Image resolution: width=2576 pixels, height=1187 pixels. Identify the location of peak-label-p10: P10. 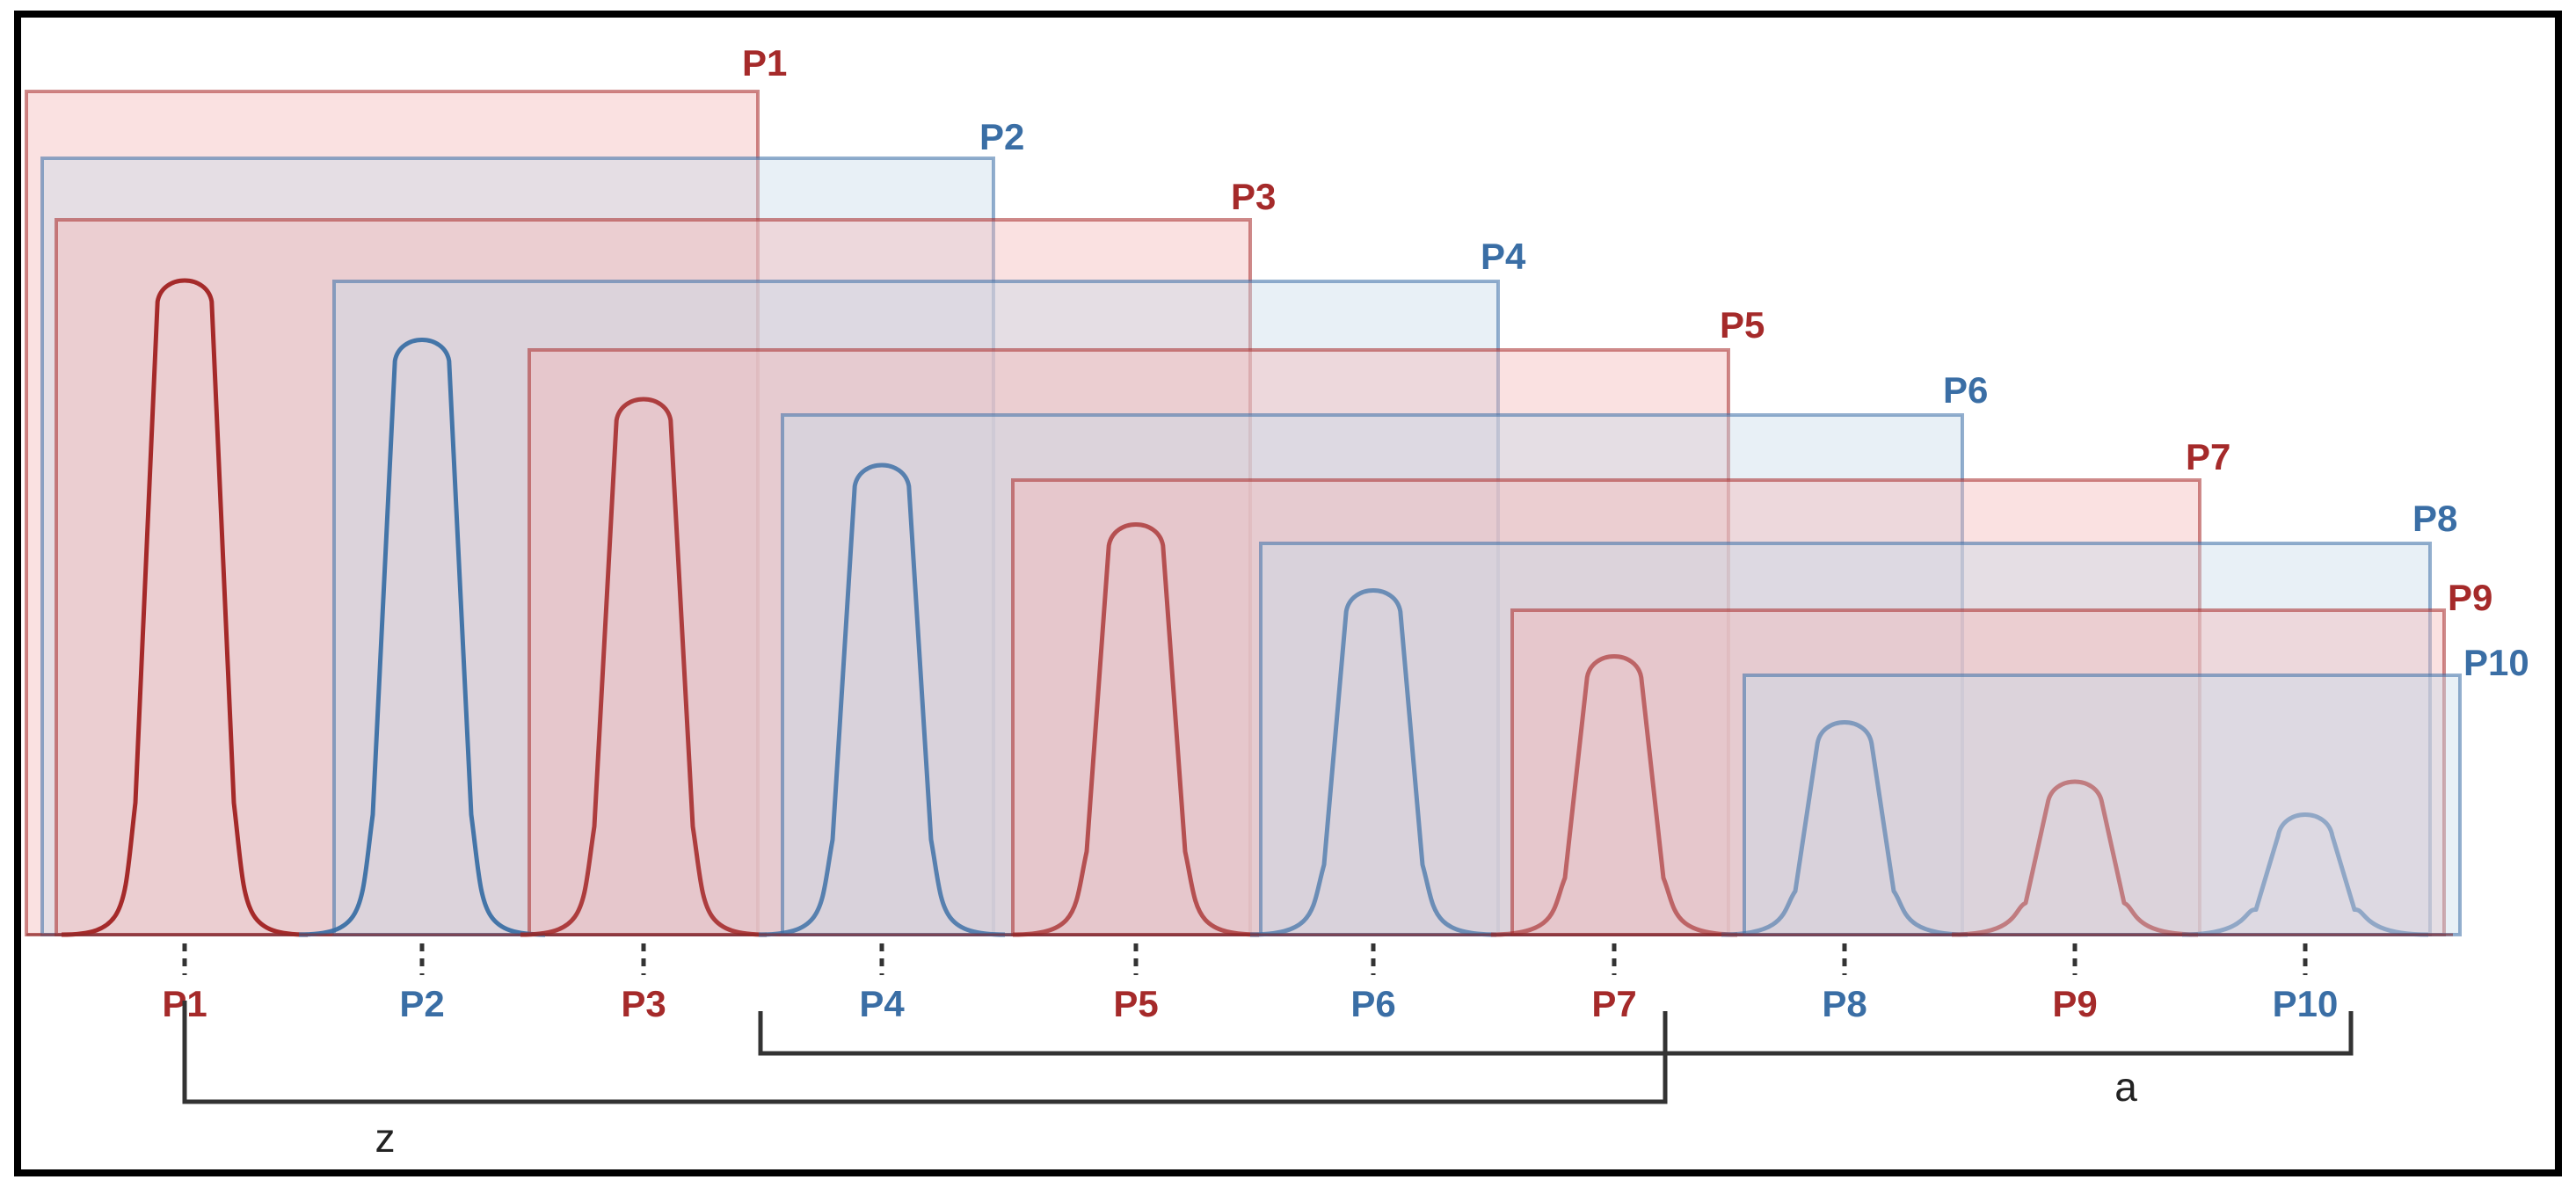
(2306, 1003).